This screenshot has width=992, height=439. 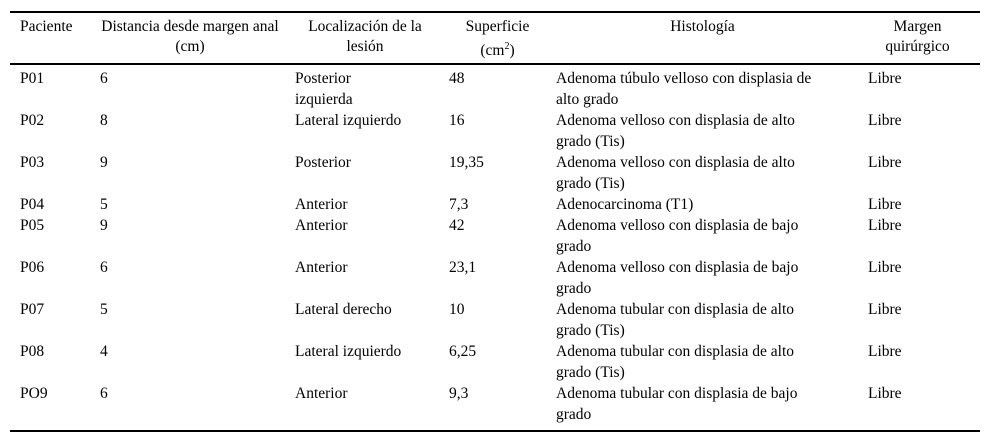 I want to click on cell-superficie: 48, so click(x=457, y=79).